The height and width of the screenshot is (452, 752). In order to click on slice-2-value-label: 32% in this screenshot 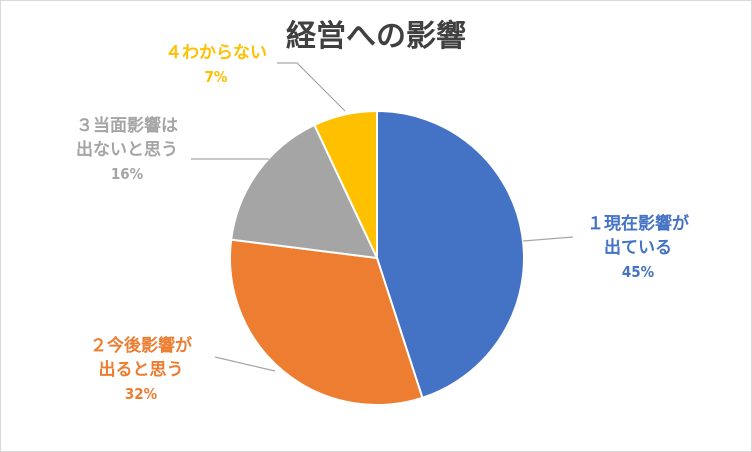, I will do `click(141, 394)`.